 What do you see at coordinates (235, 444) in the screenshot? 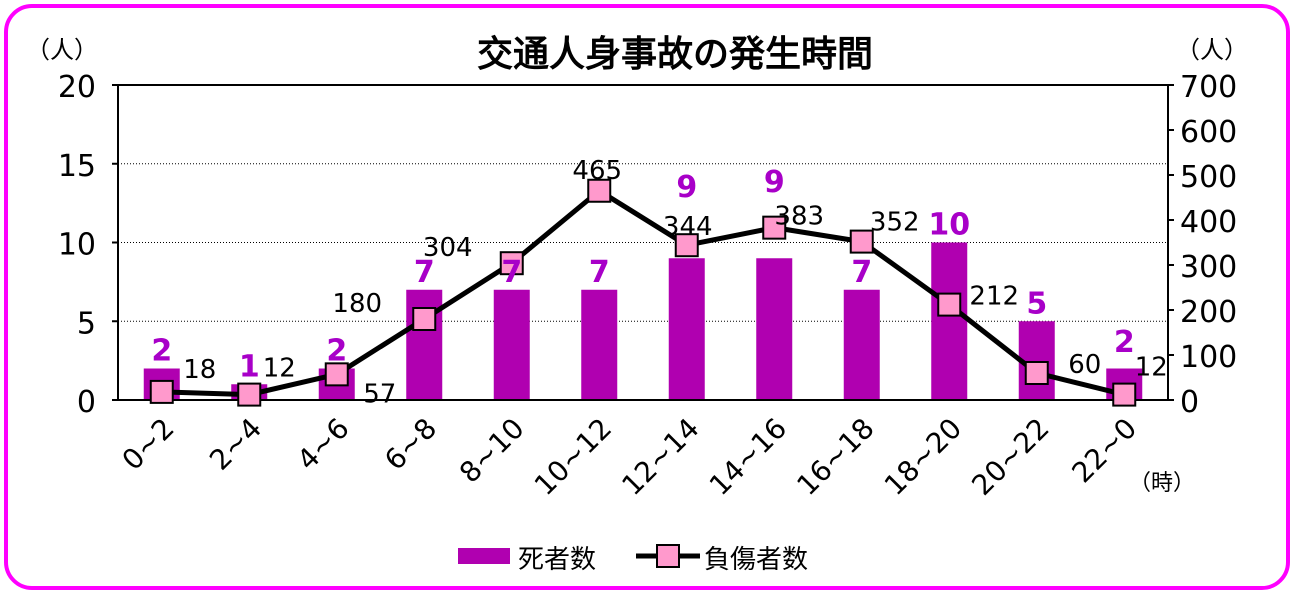
I see `x-tick-label: 2~4` at bounding box center [235, 444].